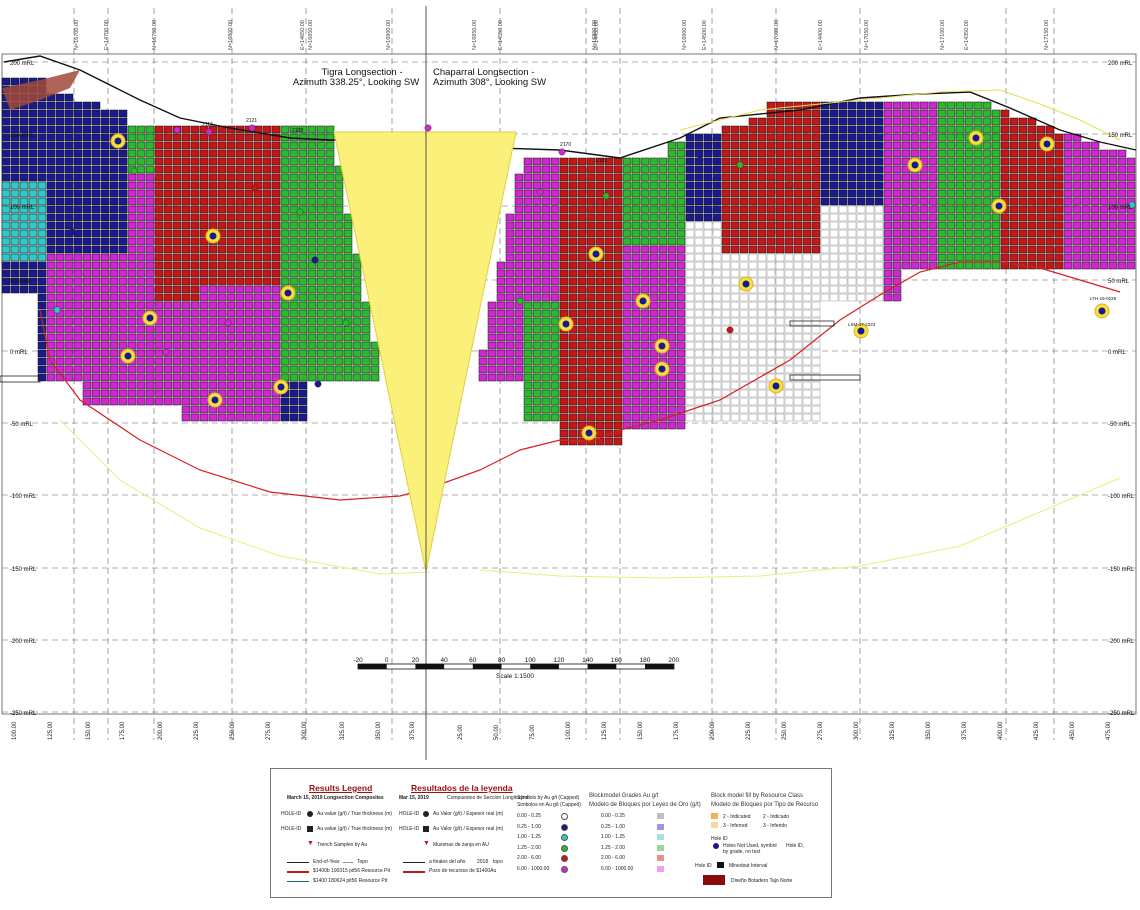 This screenshot has height=910, width=1140. I want to click on bottom-tick-label: 400.00, so click(1001, 730).